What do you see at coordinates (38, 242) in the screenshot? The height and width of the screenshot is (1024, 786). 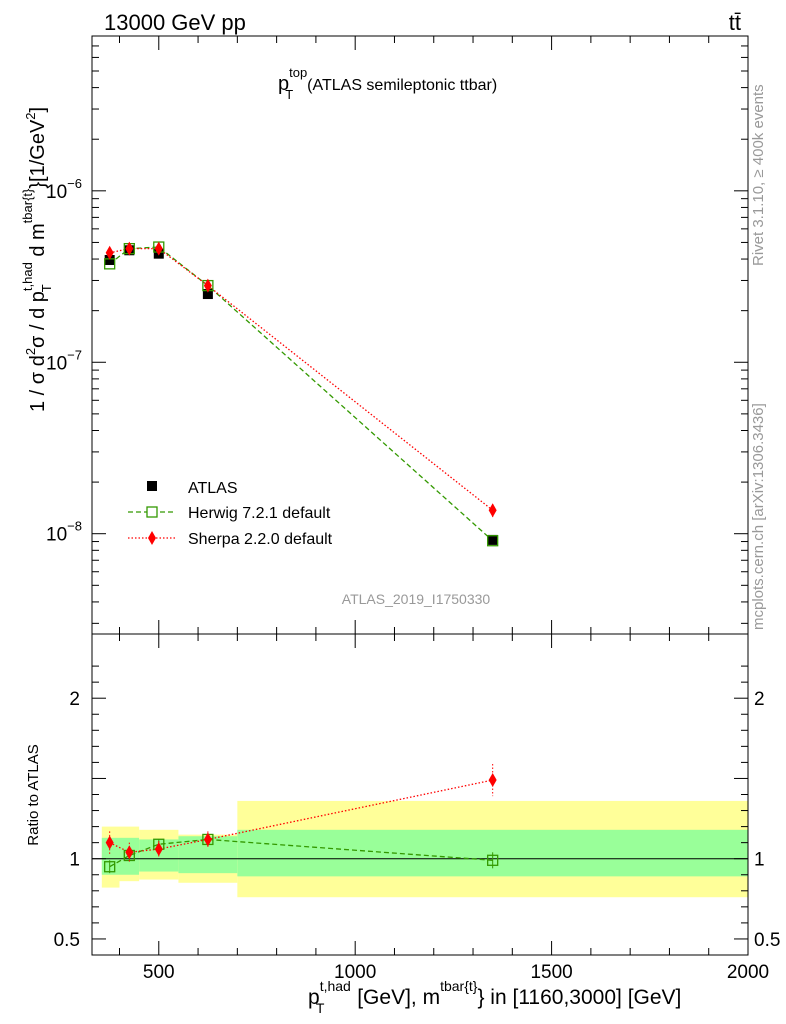 I see `y-label-c: d m` at bounding box center [38, 242].